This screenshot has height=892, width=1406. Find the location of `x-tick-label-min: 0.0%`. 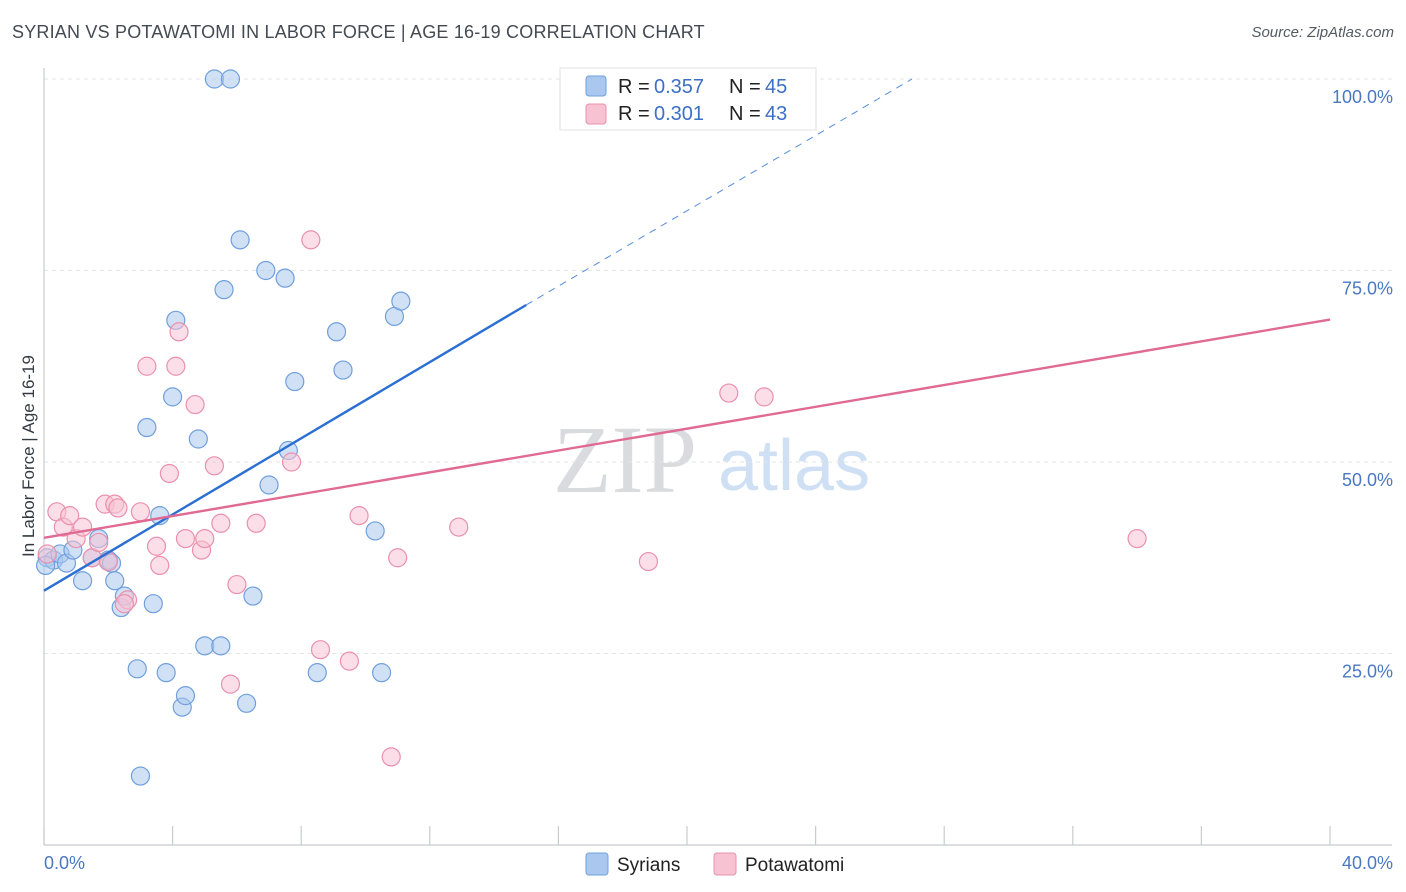

x-tick-label-min: 0.0% is located at coordinates (64, 863).